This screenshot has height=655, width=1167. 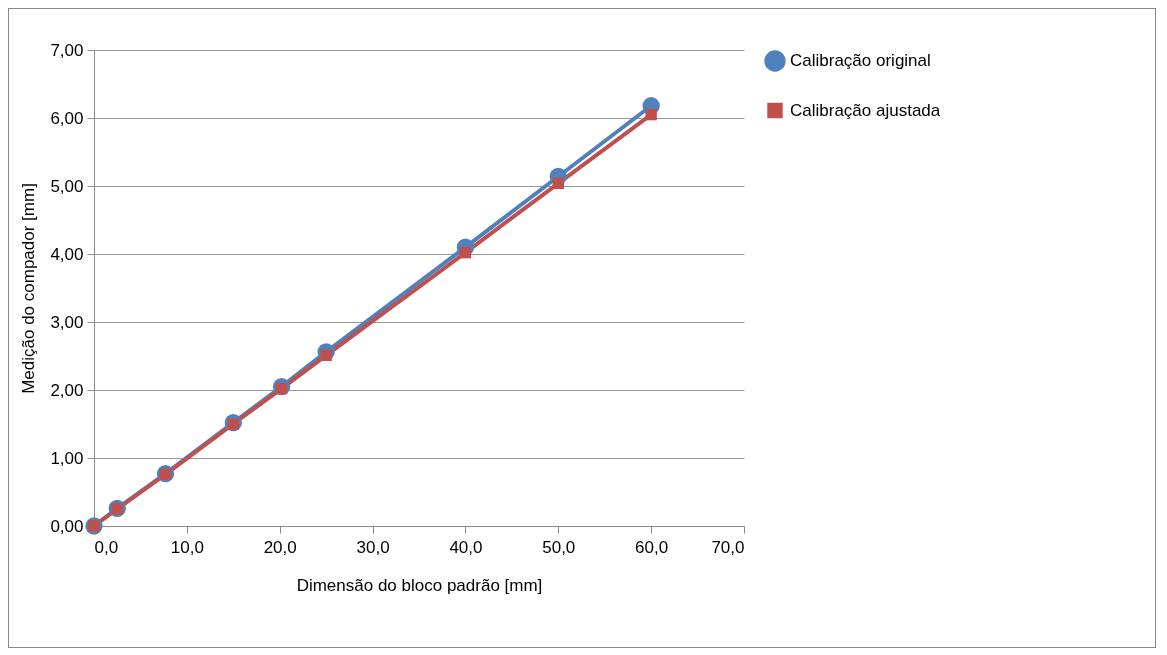 What do you see at coordinates (67, 50) in the screenshot?
I see `y-tick-label: 7,00` at bounding box center [67, 50].